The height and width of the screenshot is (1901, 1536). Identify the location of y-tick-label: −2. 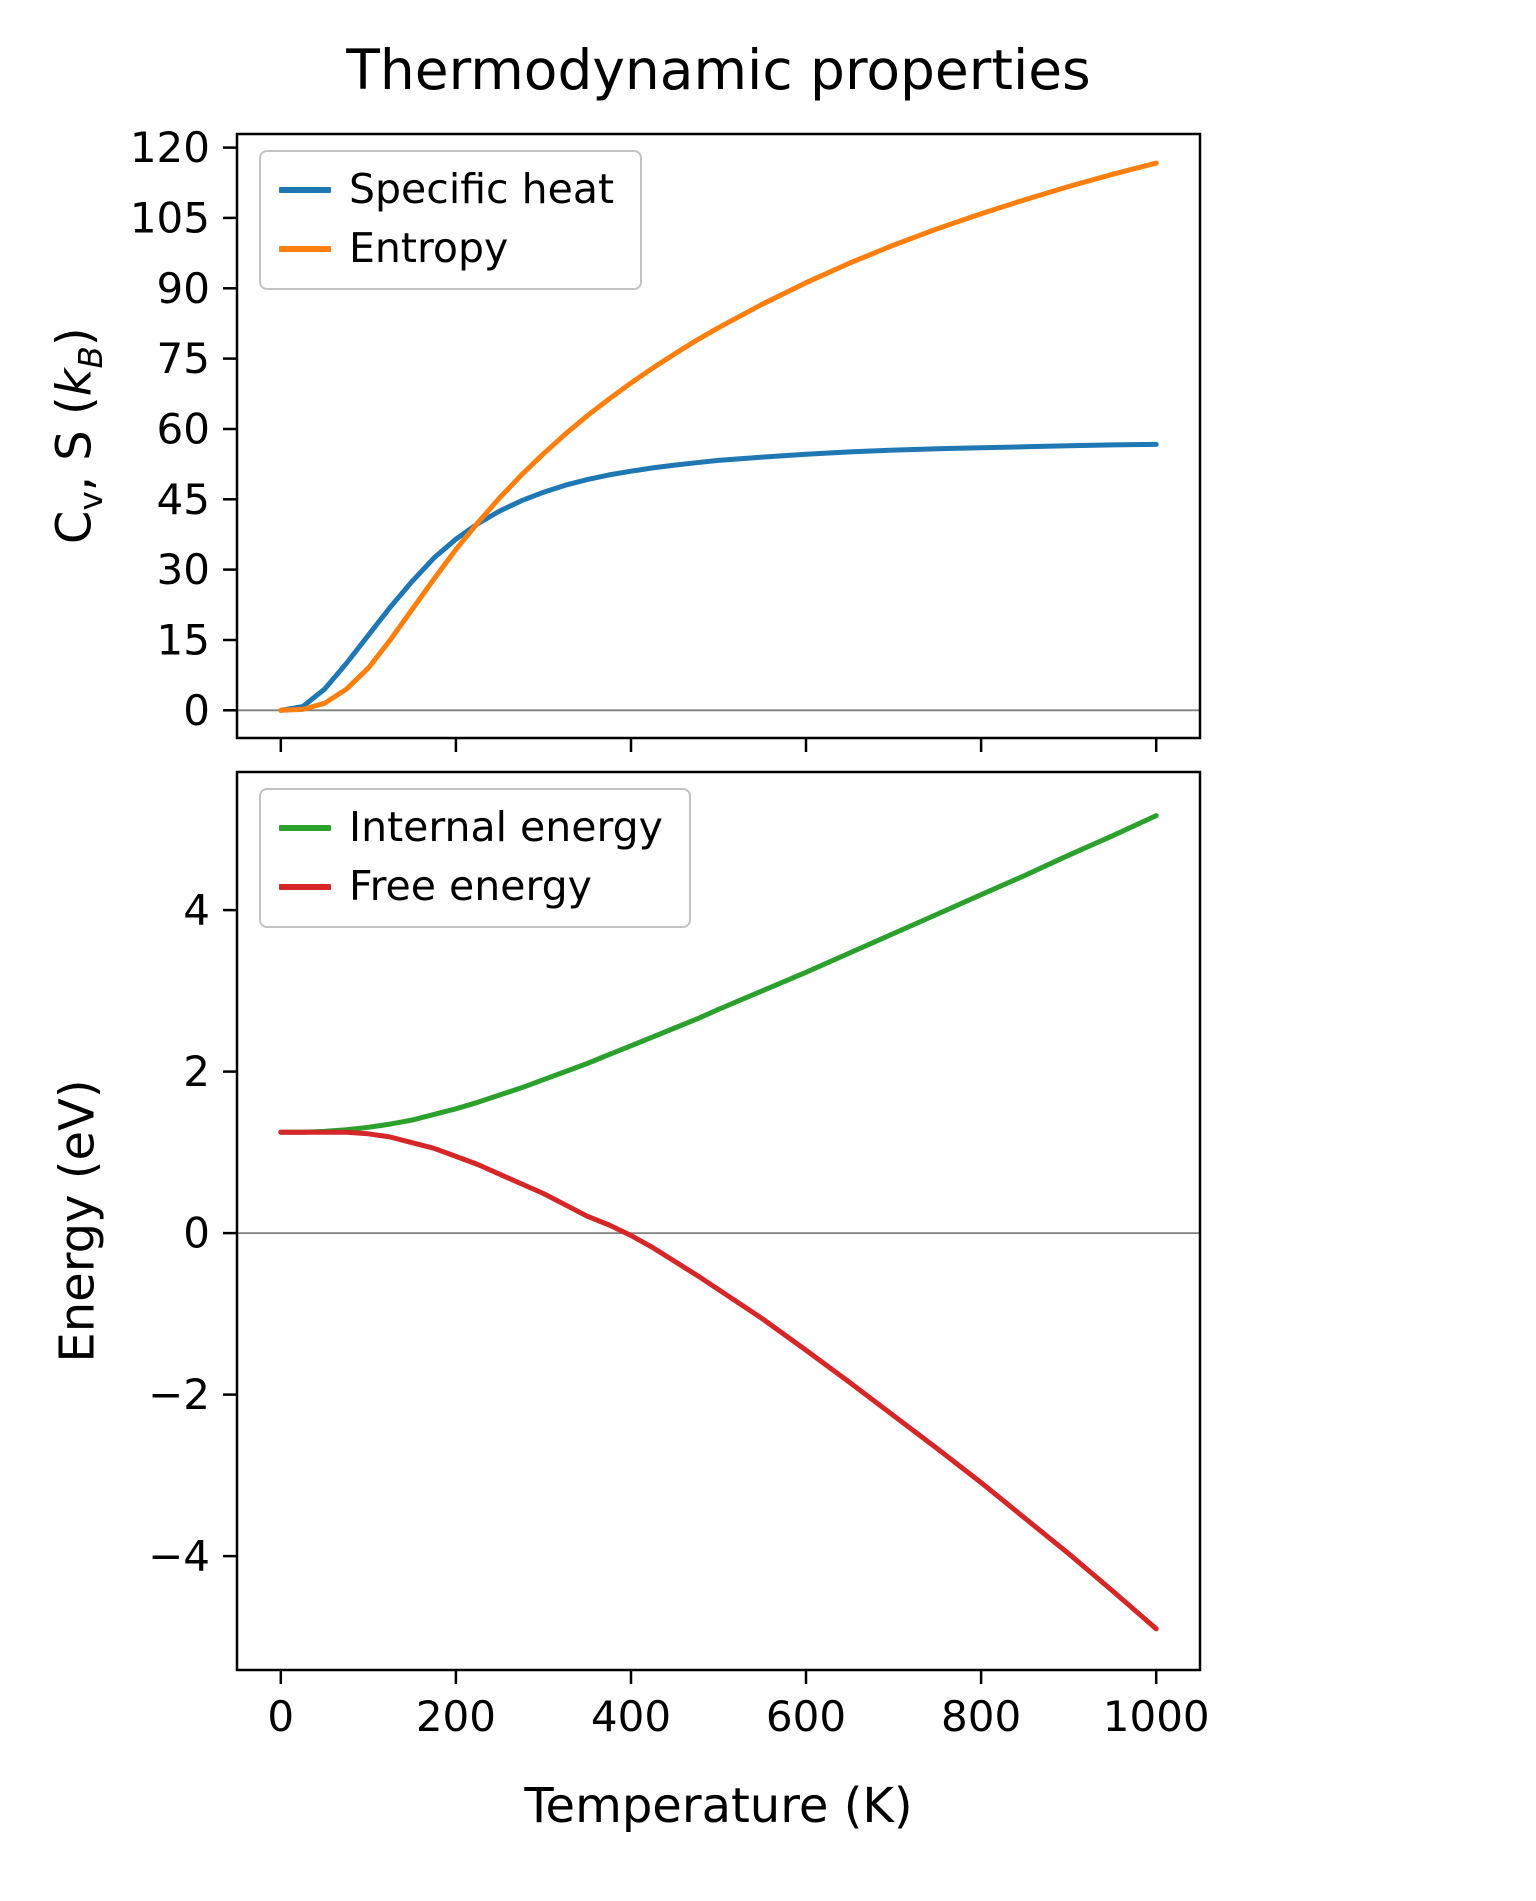
(179, 1394).